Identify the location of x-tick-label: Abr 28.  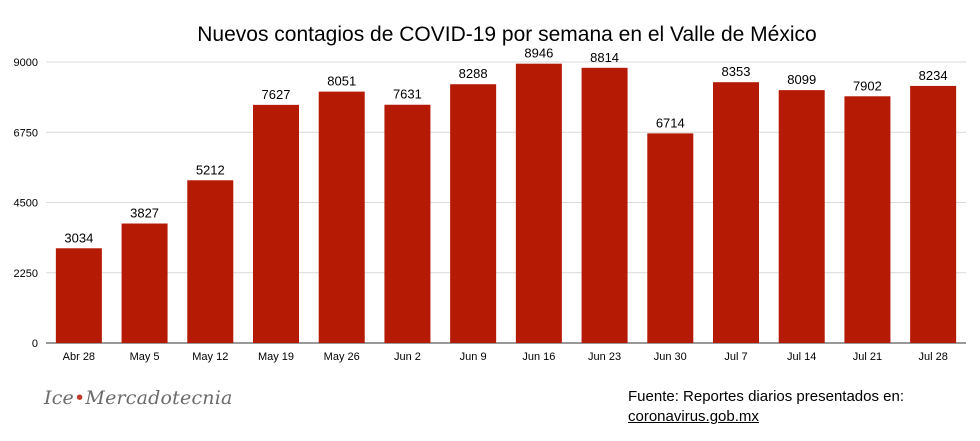
(79, 357).